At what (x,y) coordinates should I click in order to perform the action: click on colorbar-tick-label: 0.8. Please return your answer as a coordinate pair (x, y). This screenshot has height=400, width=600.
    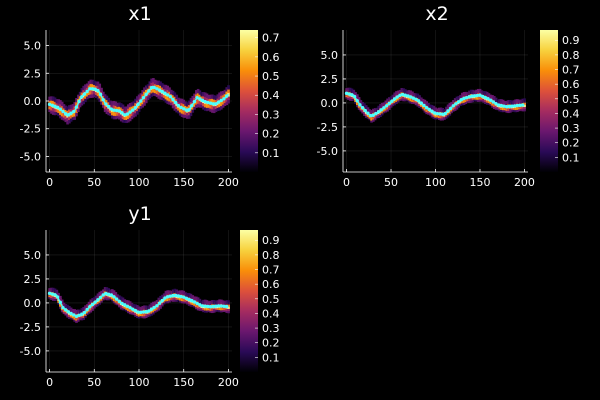
    Looking at the image, I should click on (271, 255).